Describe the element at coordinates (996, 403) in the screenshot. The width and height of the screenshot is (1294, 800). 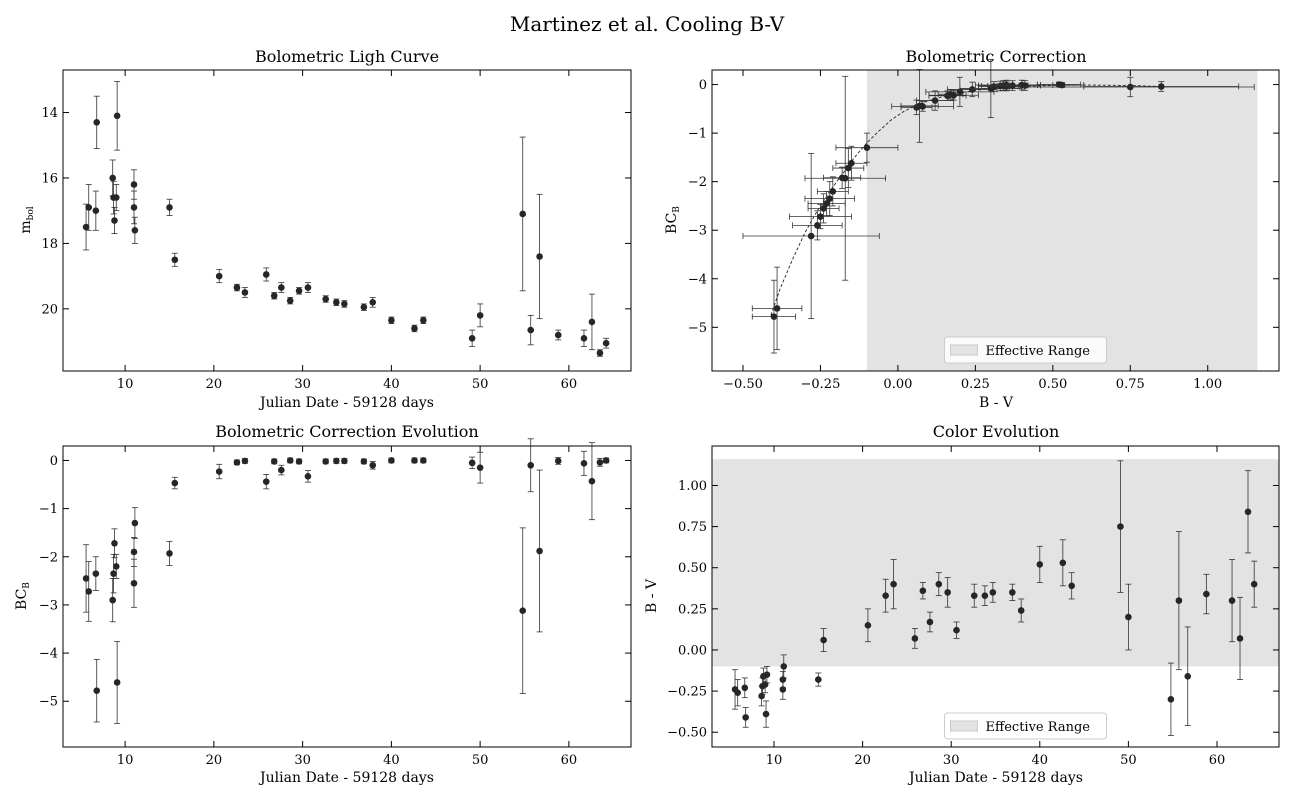
I see `panel-bc-xlabel: B - V` at that location.